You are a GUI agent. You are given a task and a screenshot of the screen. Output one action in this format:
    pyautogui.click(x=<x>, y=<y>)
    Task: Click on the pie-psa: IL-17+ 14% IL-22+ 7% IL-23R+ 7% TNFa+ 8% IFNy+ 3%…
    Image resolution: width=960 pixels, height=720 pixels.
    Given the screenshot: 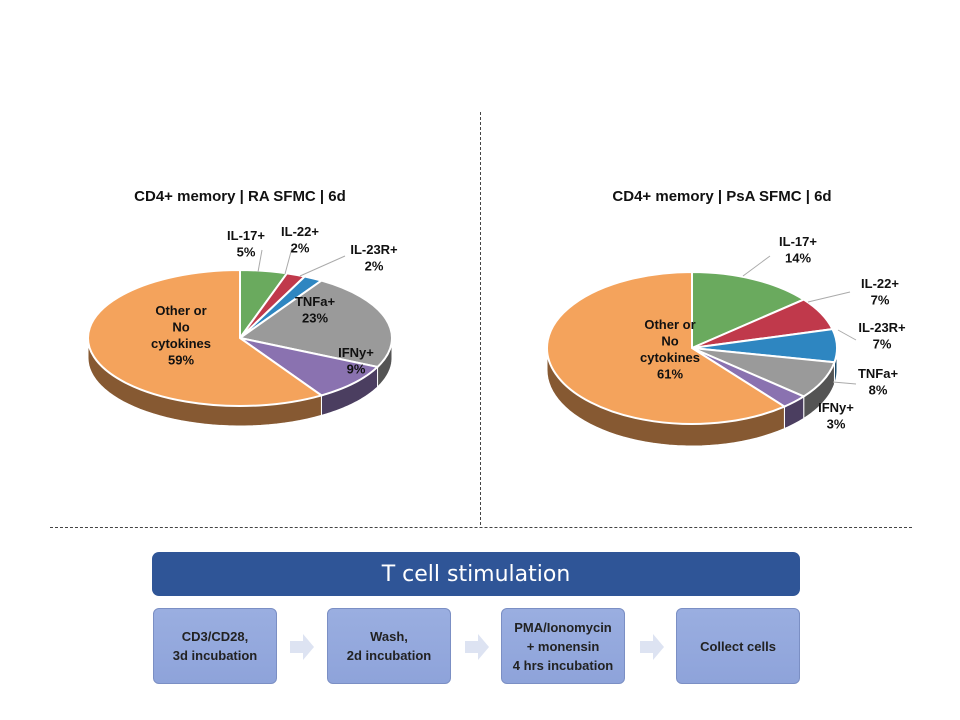 What is the action you would take?
    pyautogui.click(x=726, y=340)
    